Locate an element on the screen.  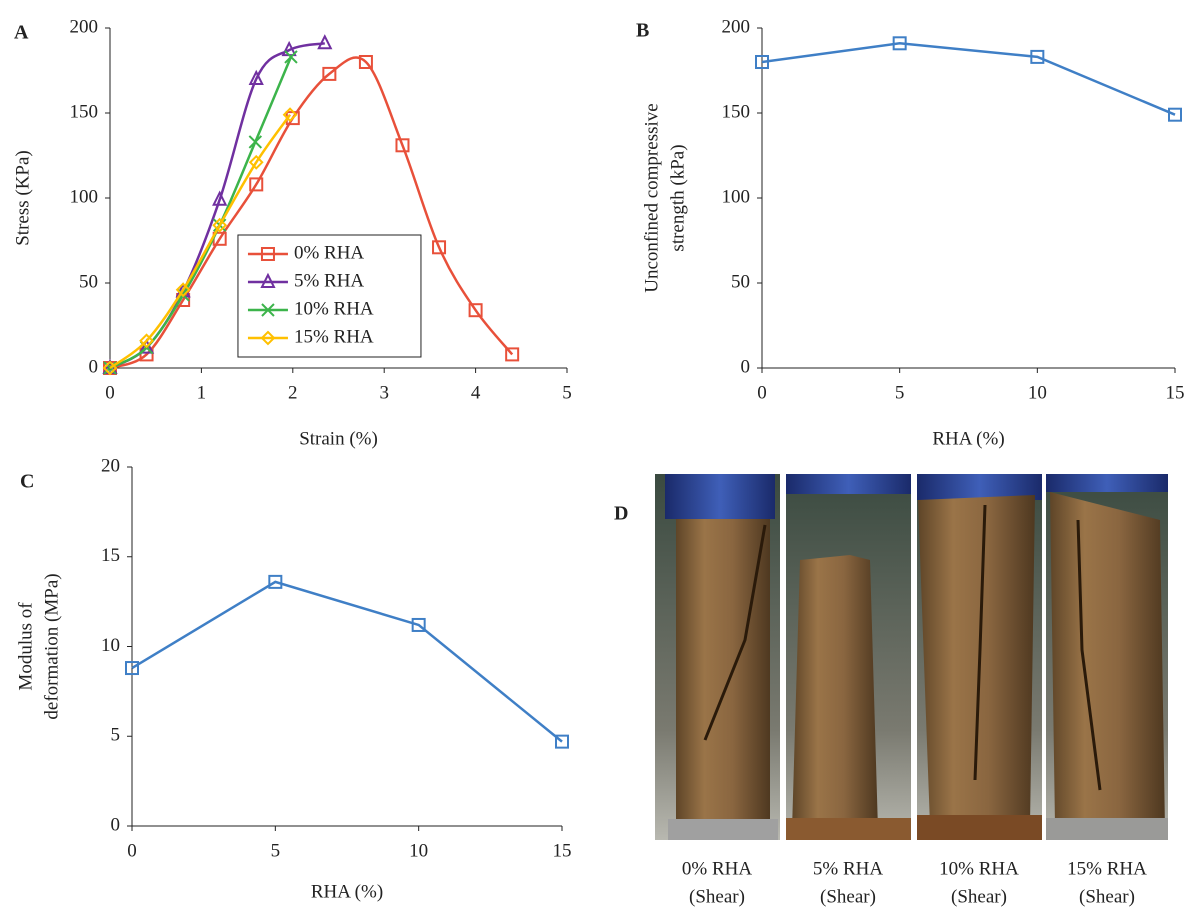
x-tick-label: 4 is located at coordinates (476, 392).